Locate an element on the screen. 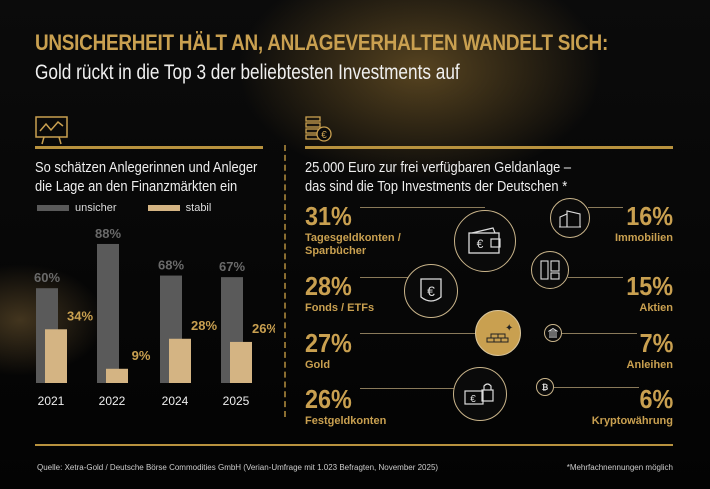 This screenshot has height=489, width=710. x-tick-label: 2022 is located at coordinates (112, 401).